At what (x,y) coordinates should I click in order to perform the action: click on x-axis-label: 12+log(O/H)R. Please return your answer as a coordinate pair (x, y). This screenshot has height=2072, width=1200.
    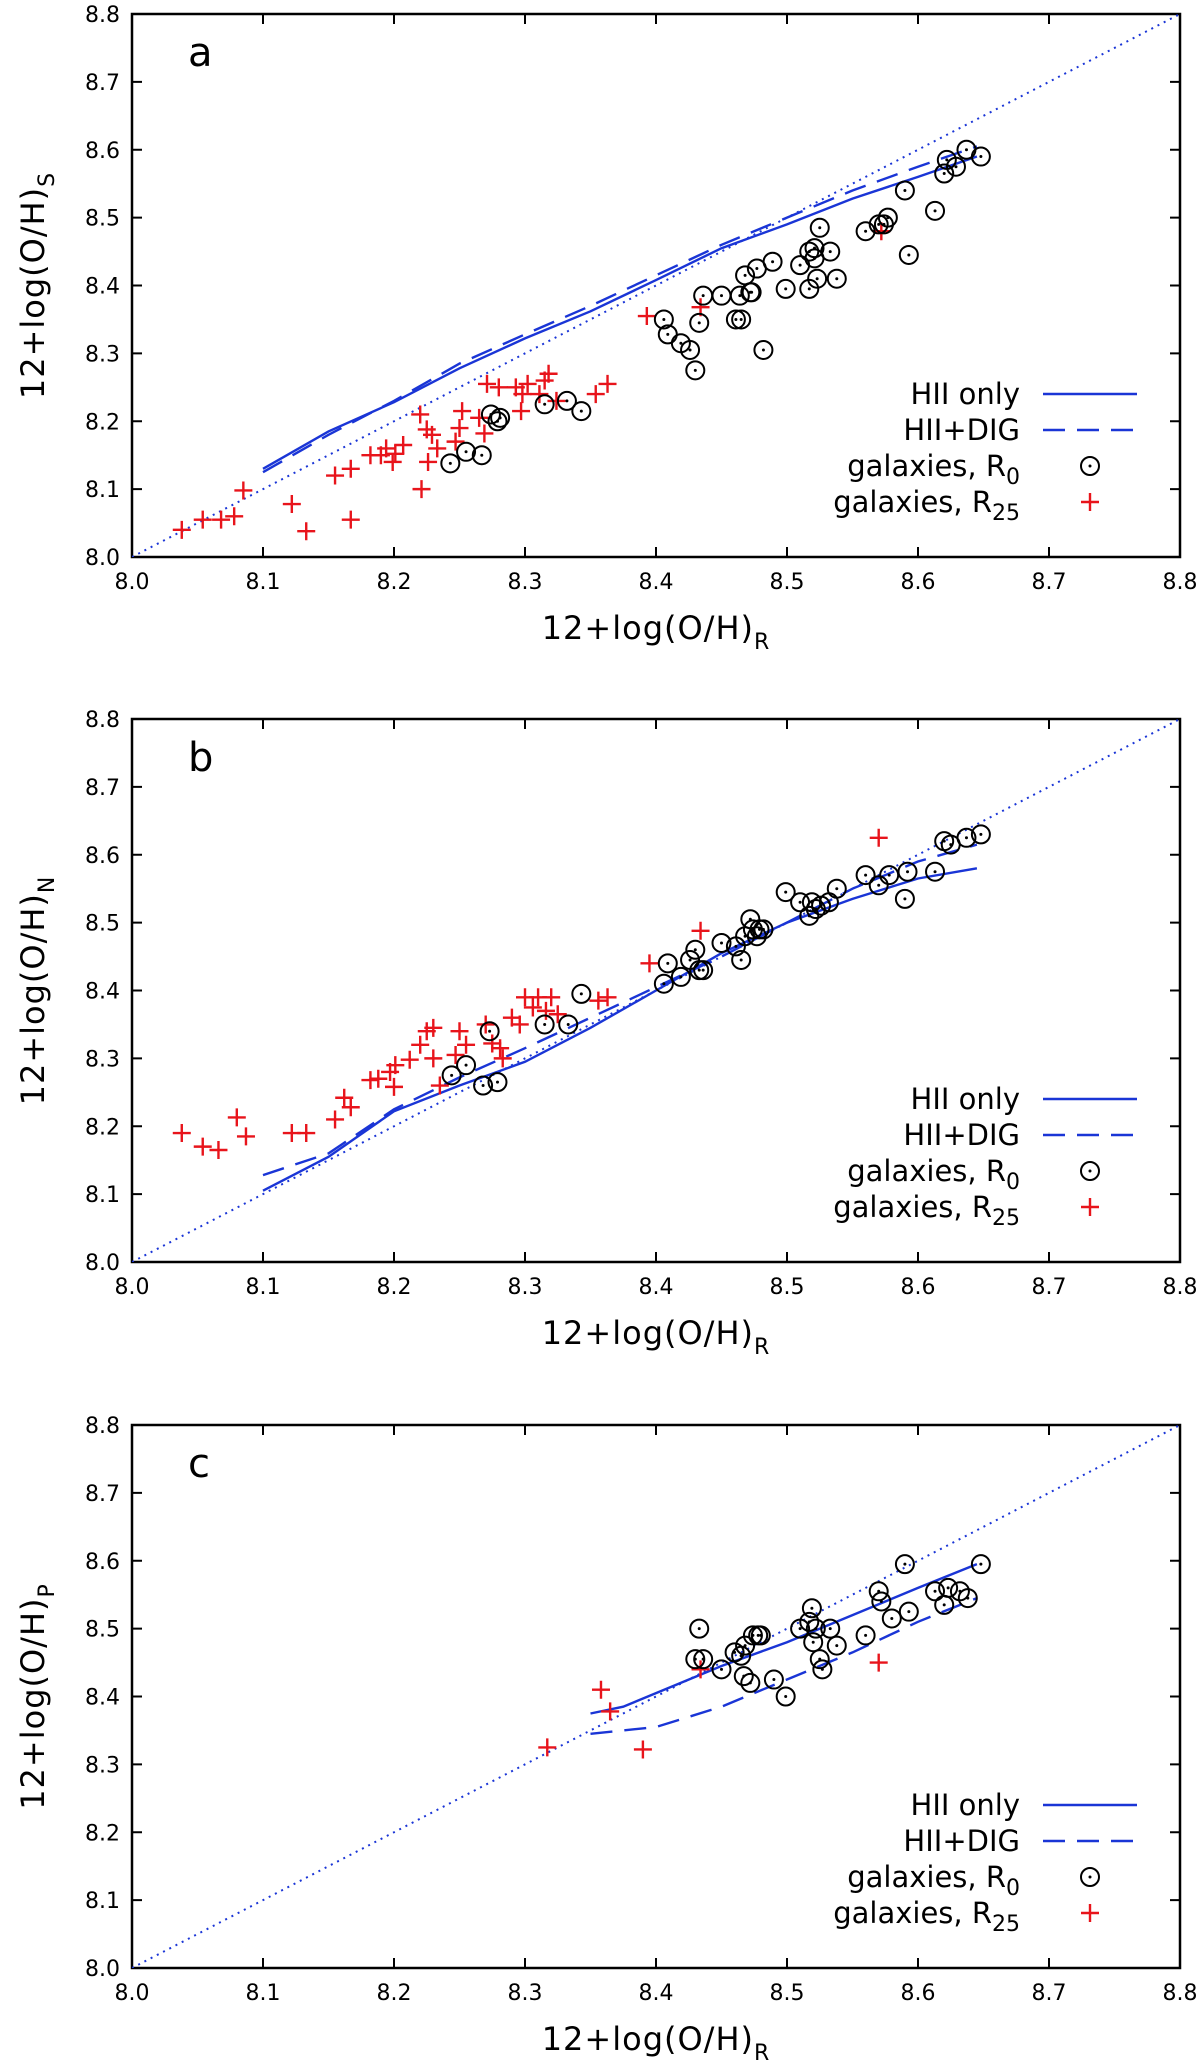
    Looking at the image, I should click on (656, 632).